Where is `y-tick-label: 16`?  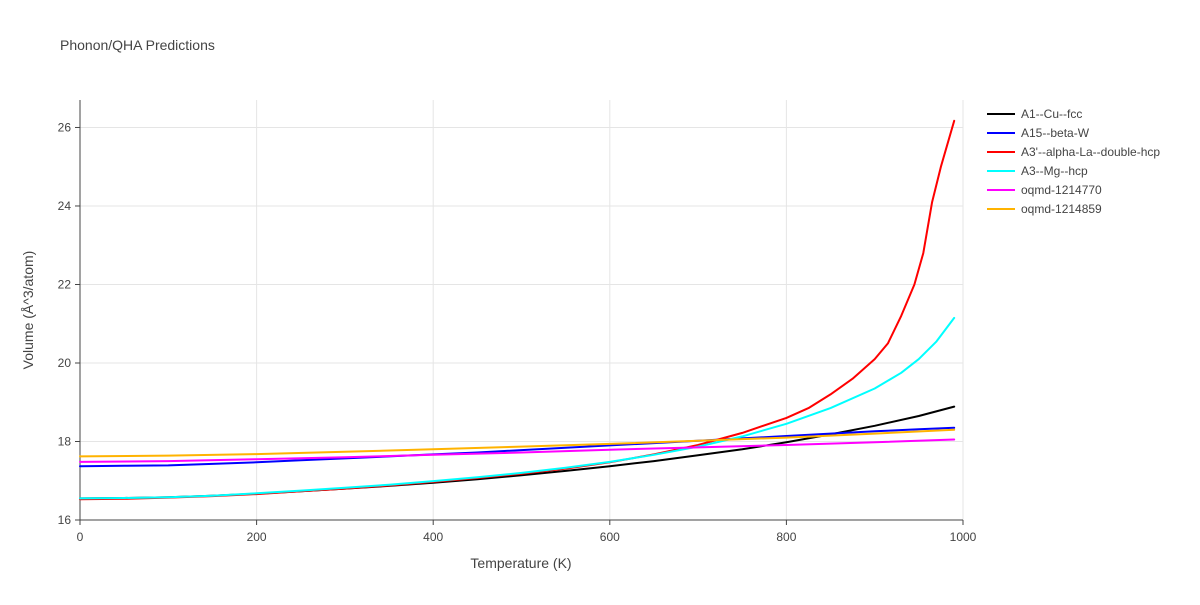
y-tick-label: 16 is located at coordinates (65, 520).